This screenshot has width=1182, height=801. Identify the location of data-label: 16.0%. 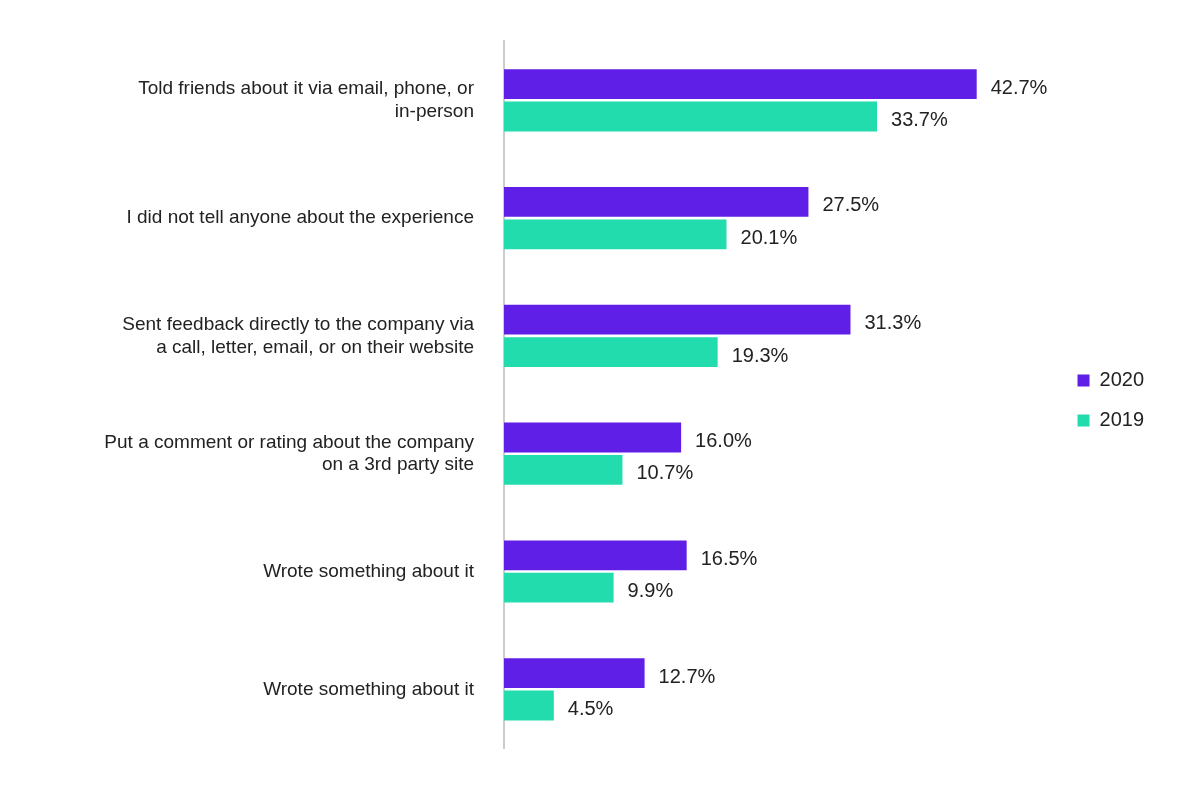
(724, 440).